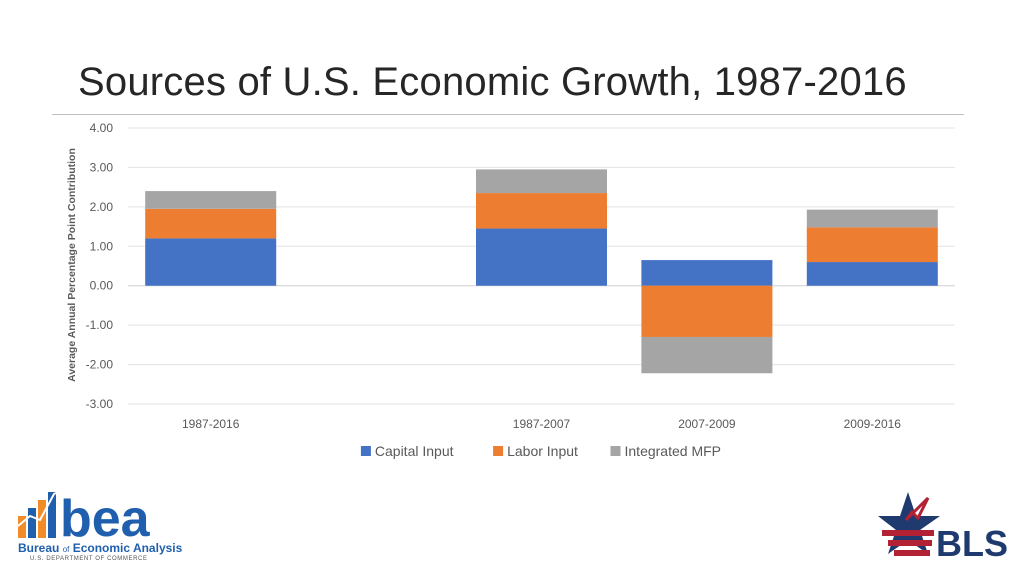 The image size is (1024, 576). What do you see at coordinates (102, 246) in the screenshot?
I see `y-tick-label: 1.00` at bounding box center [102, 246].